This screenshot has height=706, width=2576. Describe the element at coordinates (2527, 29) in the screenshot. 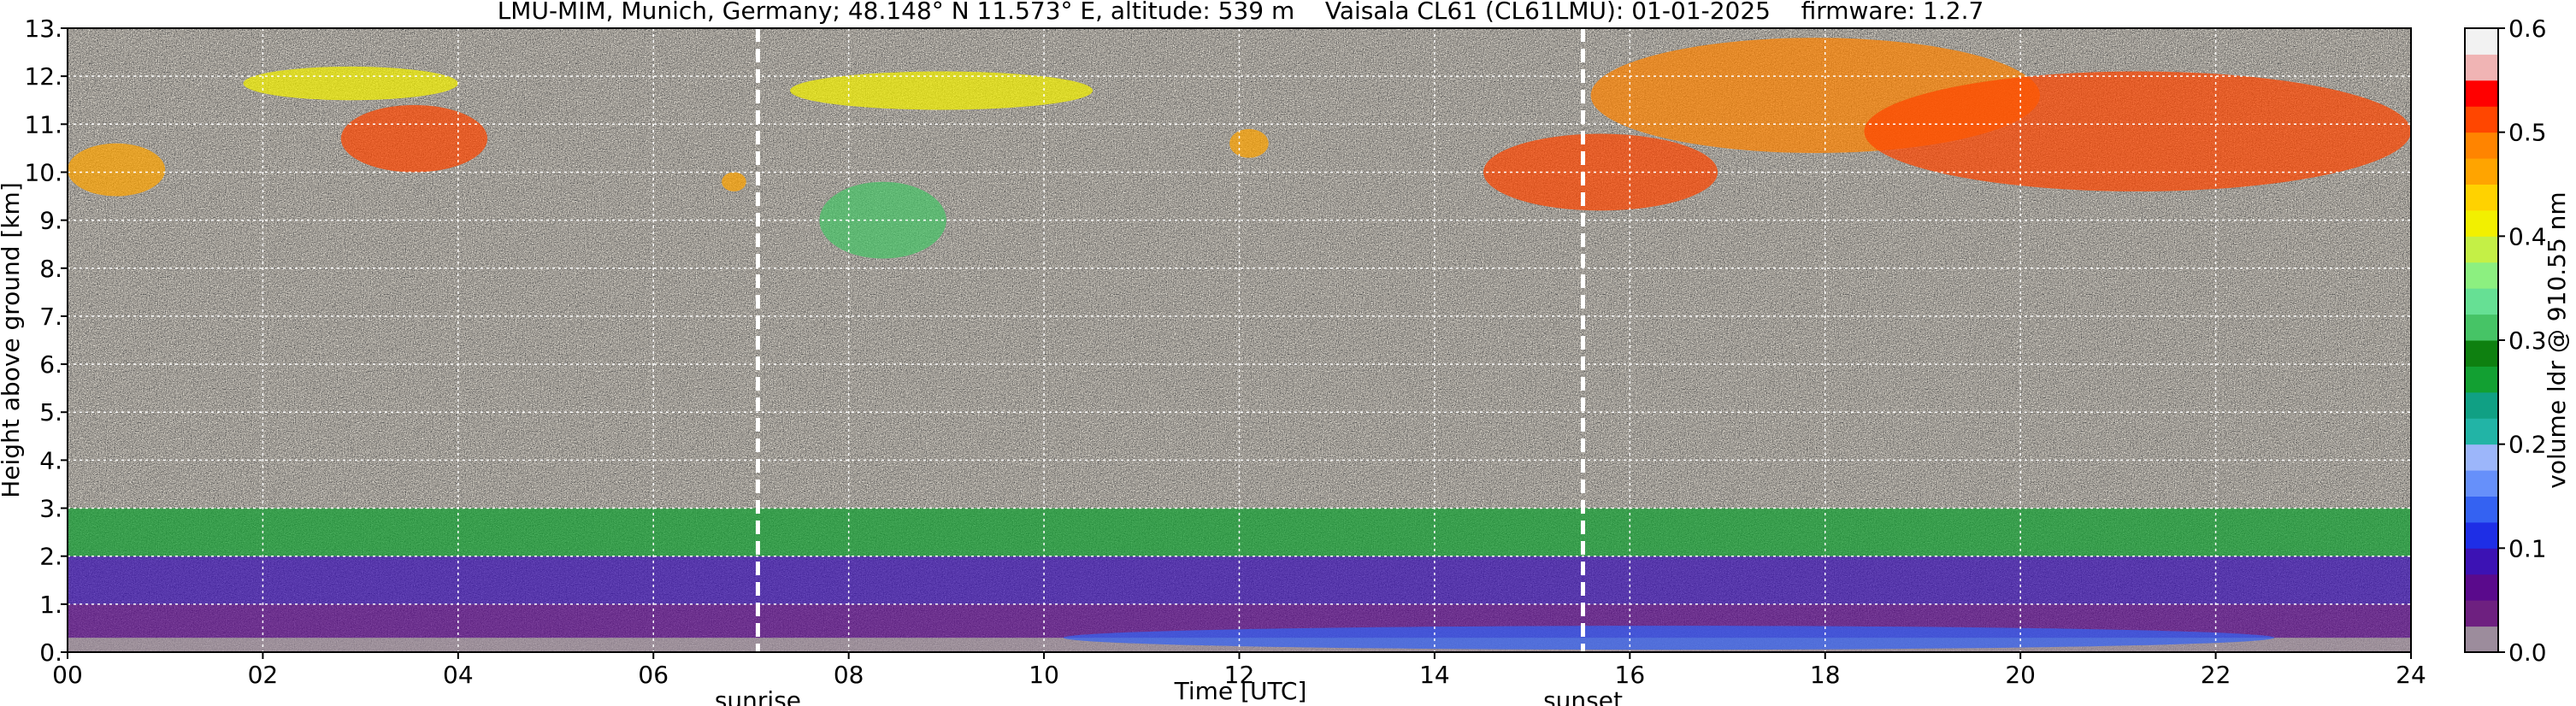

I see `colorbar-tick-label: 0.6` at that location.